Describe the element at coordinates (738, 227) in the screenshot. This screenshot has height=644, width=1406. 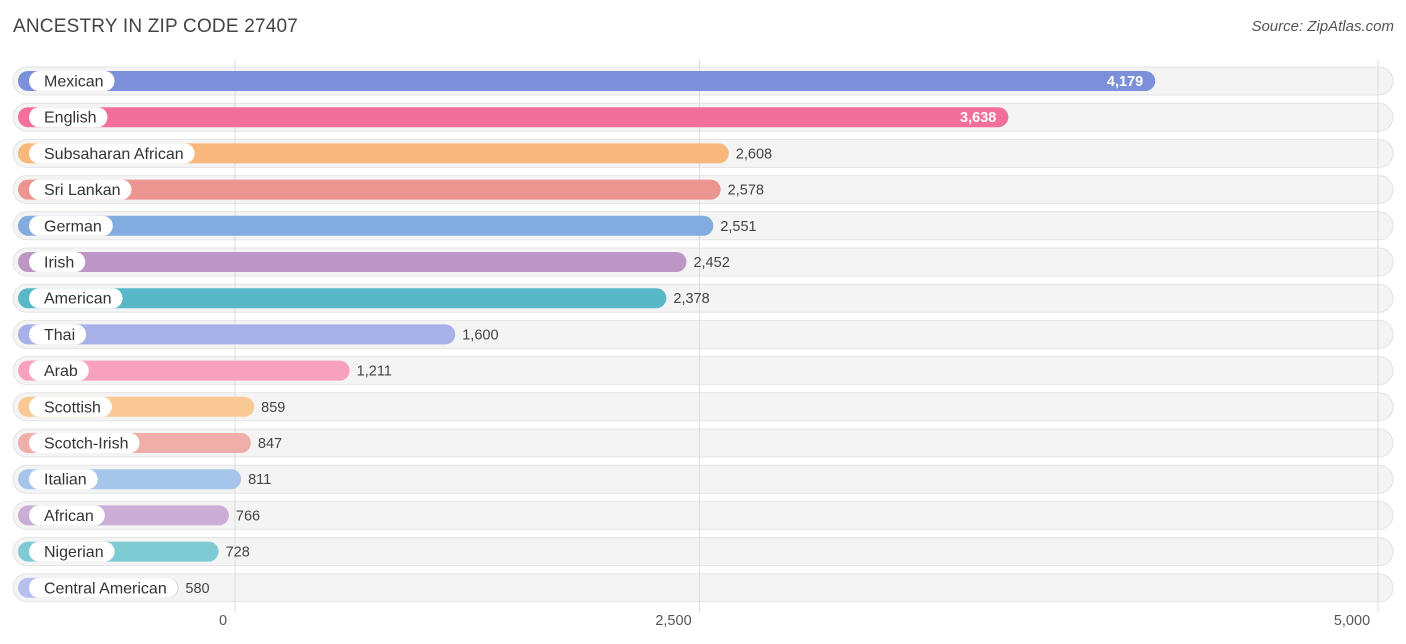
I see `value-label: 2,551` at that location.